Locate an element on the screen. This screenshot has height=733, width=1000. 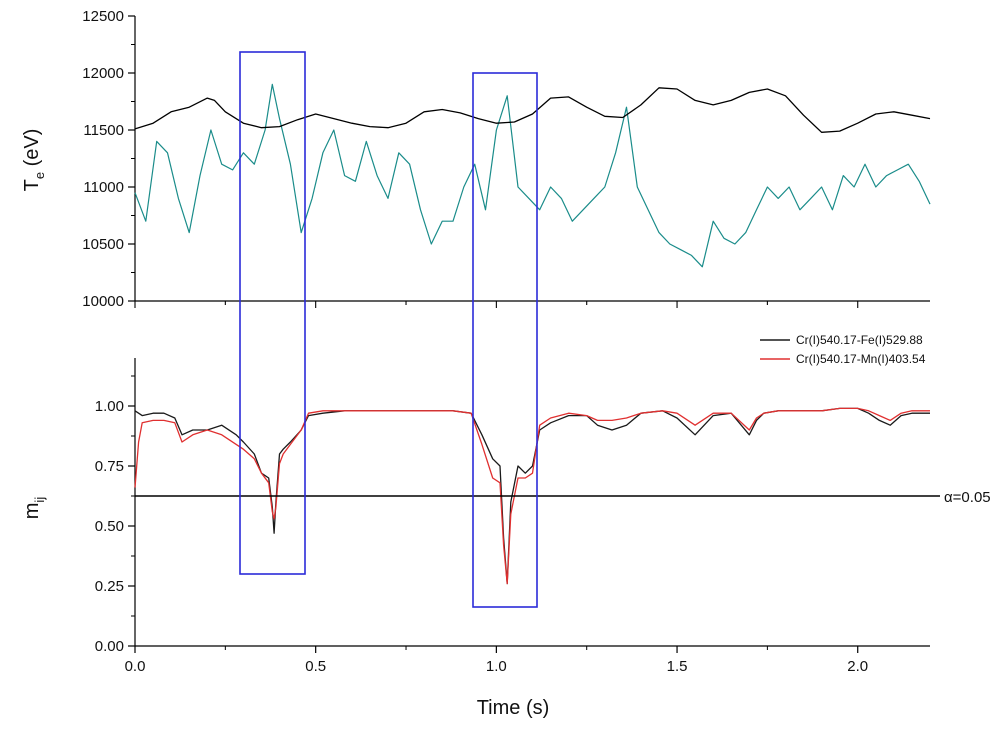
legend-label-fe: Cr(I)540.17-Fe(I)529.88 is located at coordinates (859, 340).